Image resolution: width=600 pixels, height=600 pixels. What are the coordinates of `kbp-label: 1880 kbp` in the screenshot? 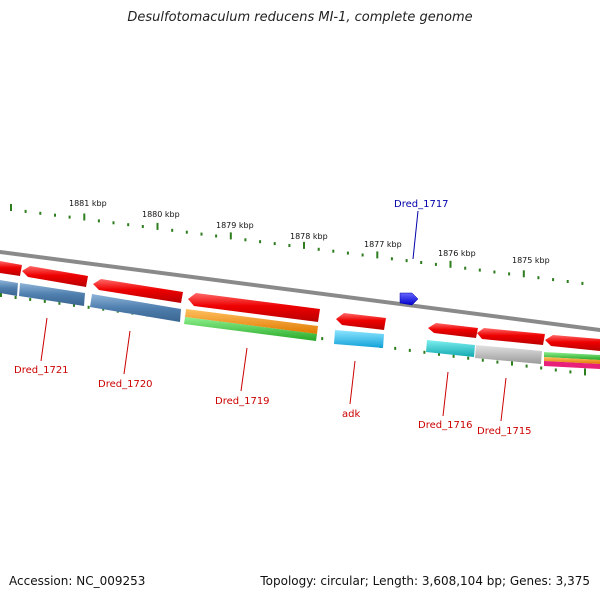 It's located at (161, 214).